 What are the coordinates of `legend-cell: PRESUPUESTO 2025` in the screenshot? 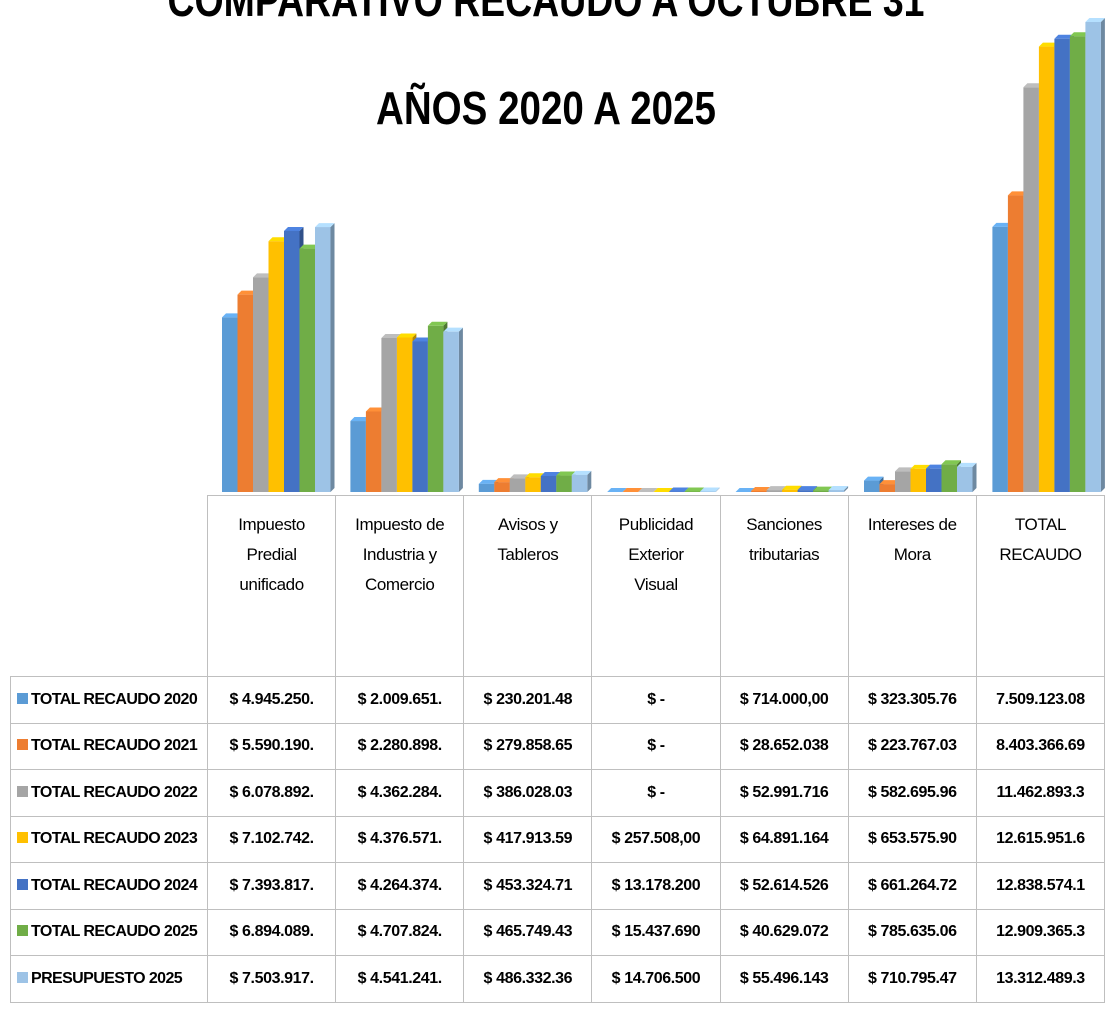 It's located at (109, 979).